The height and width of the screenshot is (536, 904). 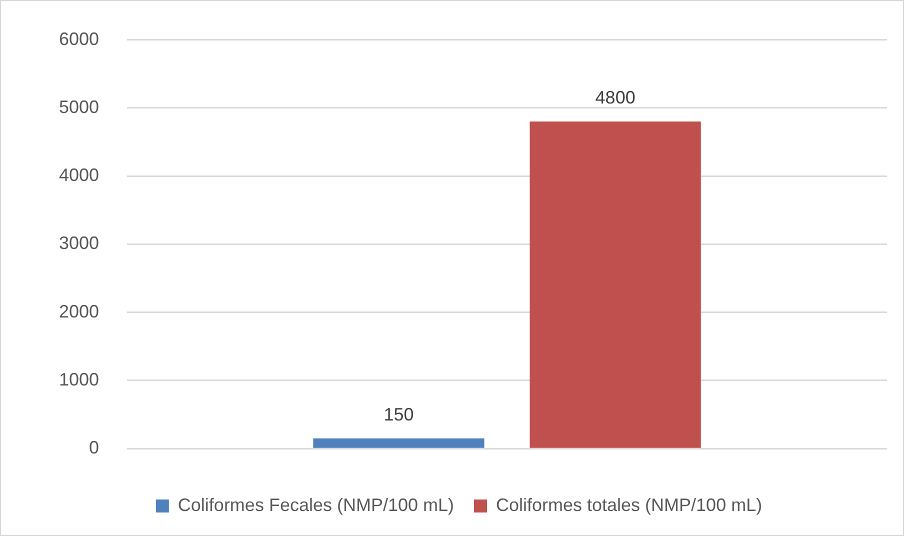 What do you see at coordinates (79, 38) in the screenshot?
I see `y-tick-label: 6000` at bounding box center [79, 38].